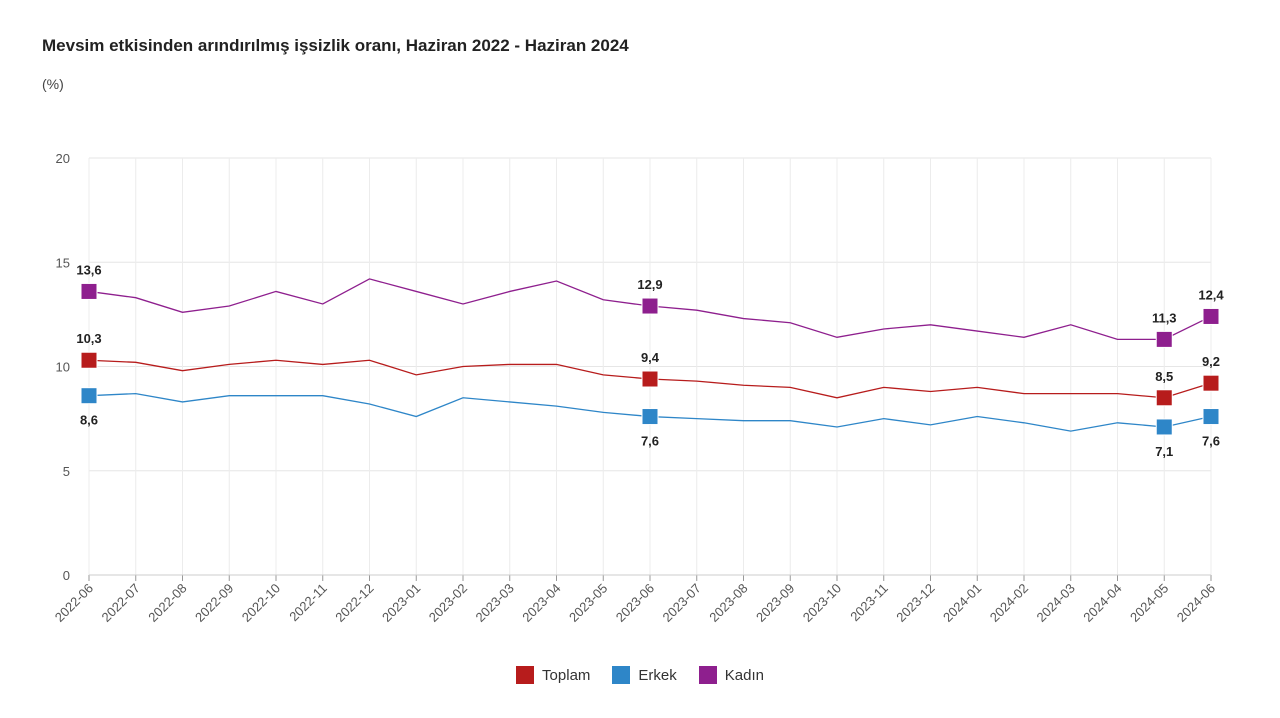  I want to click on x-tick-label: 2022-06, so click(74, 603).